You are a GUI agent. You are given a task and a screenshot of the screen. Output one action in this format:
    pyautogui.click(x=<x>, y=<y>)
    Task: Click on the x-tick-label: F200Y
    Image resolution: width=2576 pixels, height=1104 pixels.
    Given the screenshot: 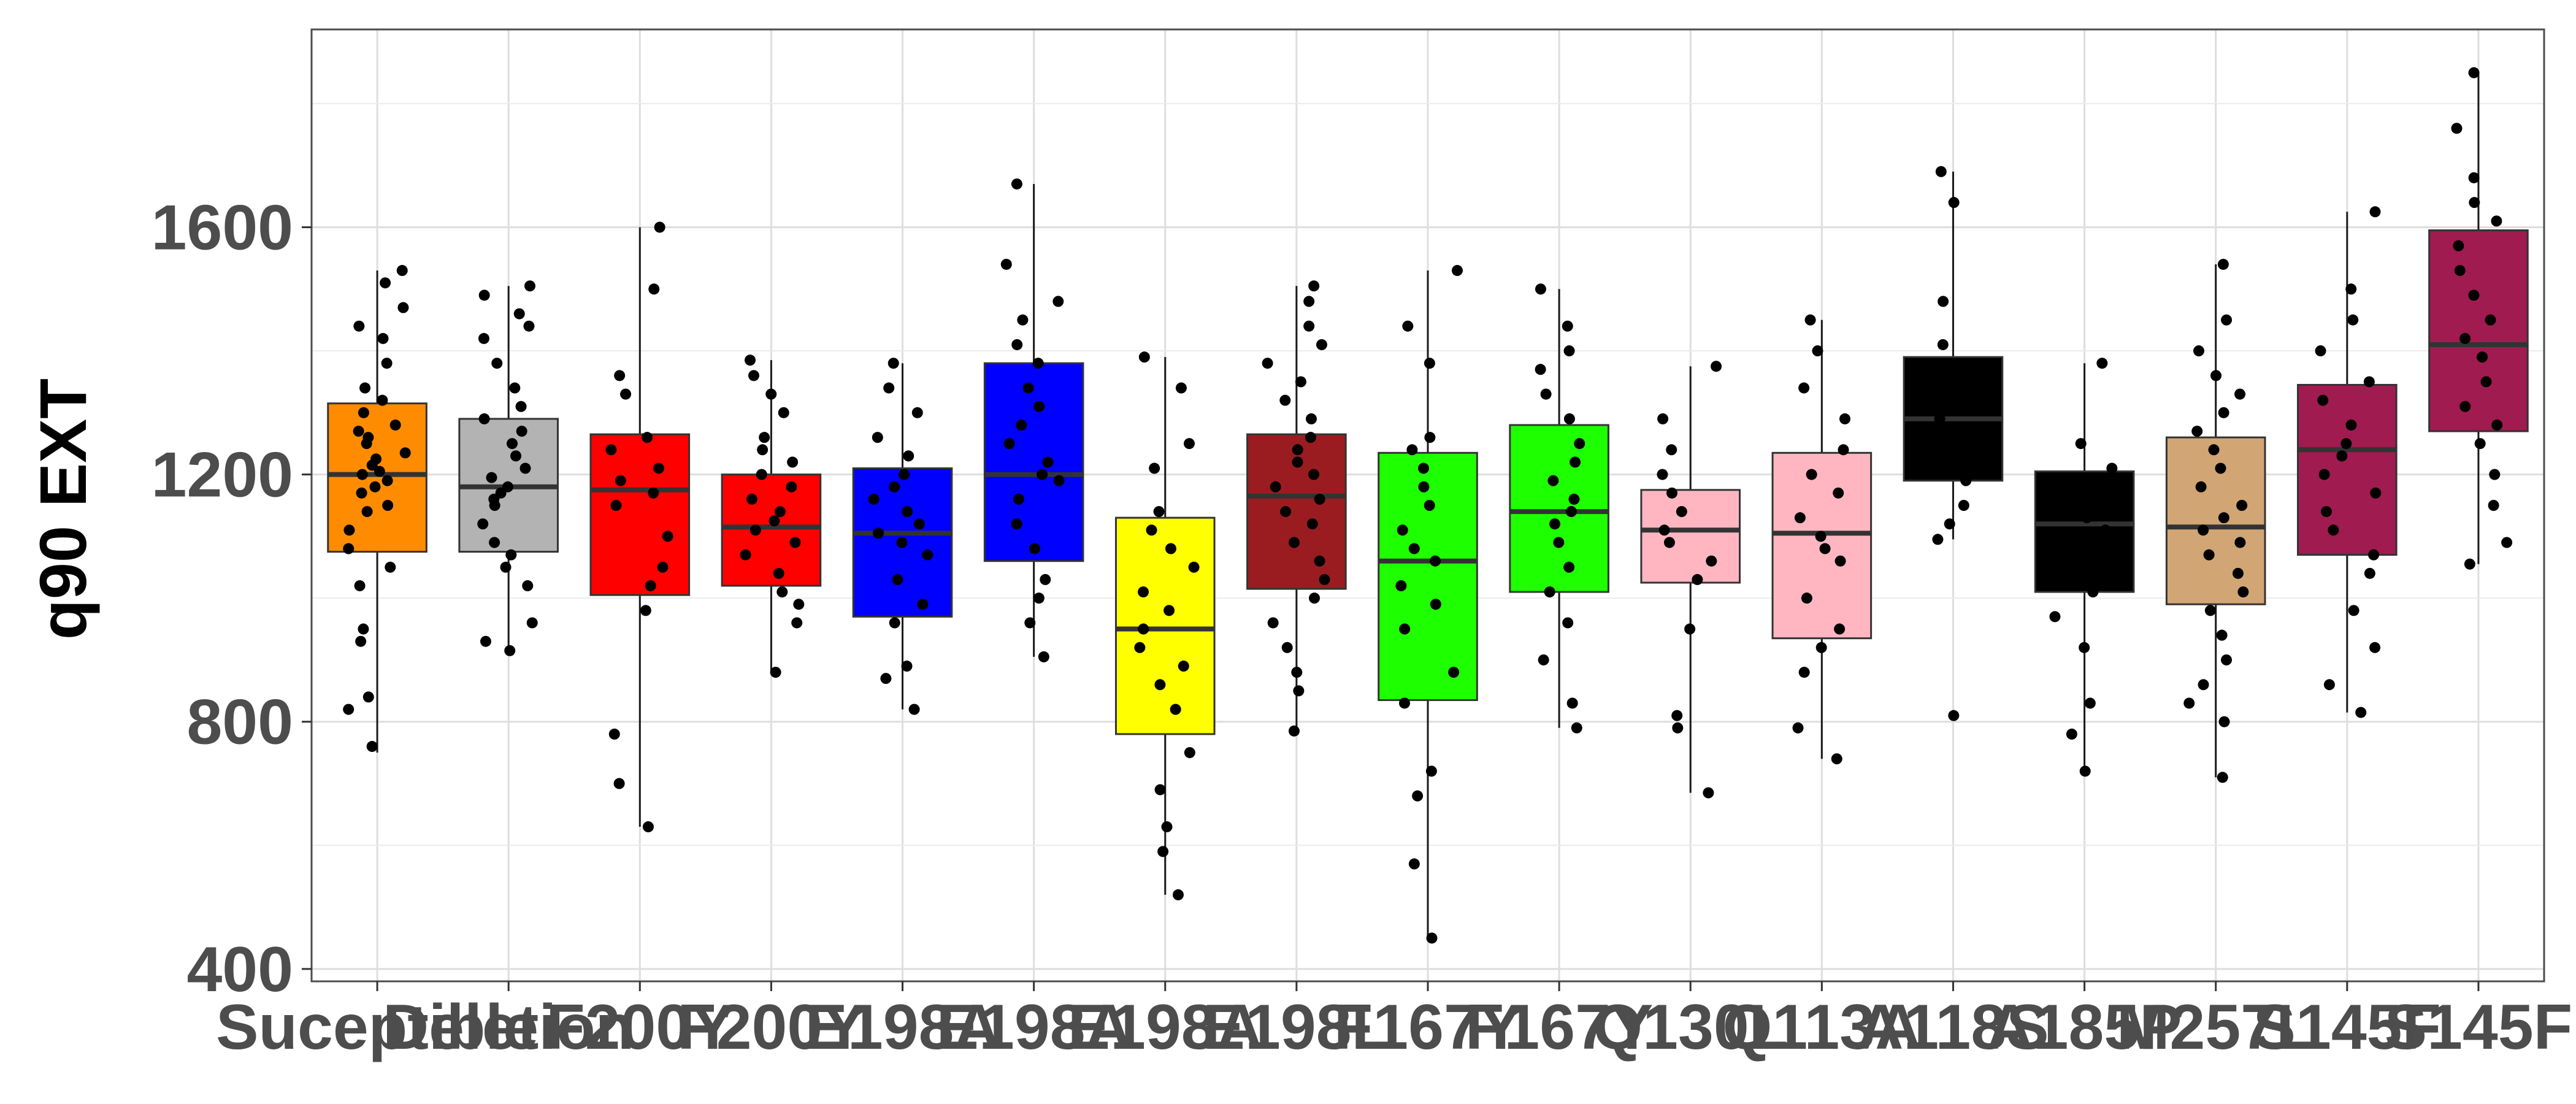 What is the action you would take?
    pyautogui.click(x=771, y=1027)
    